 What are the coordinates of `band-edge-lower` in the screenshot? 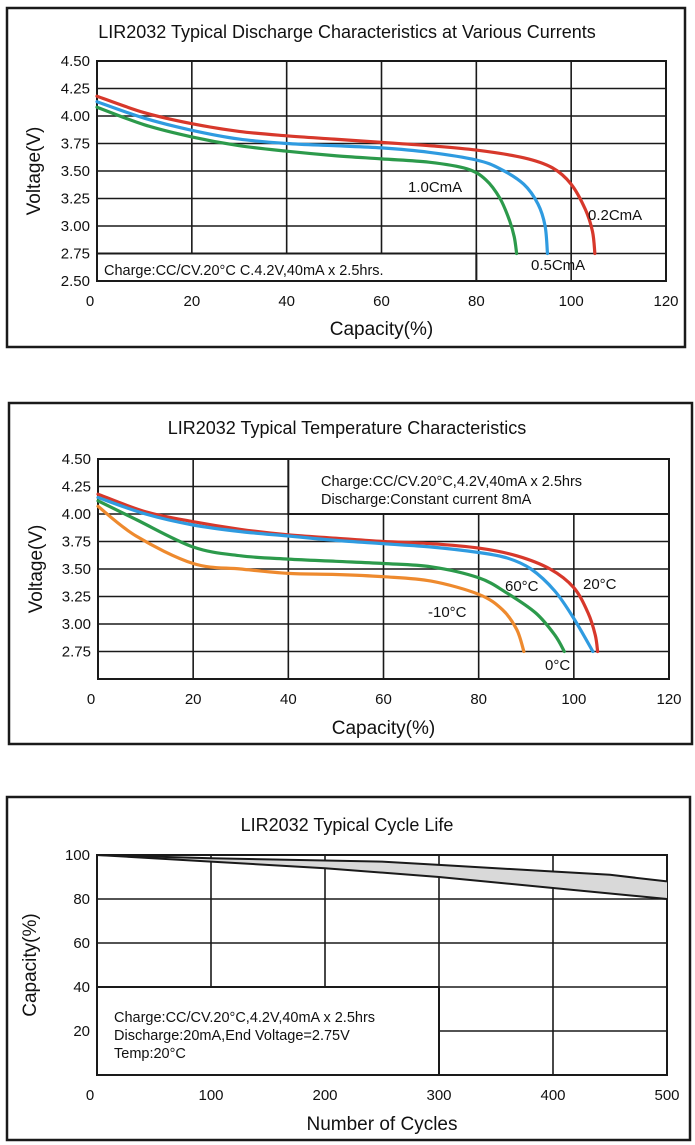 It's located at (382, 877).